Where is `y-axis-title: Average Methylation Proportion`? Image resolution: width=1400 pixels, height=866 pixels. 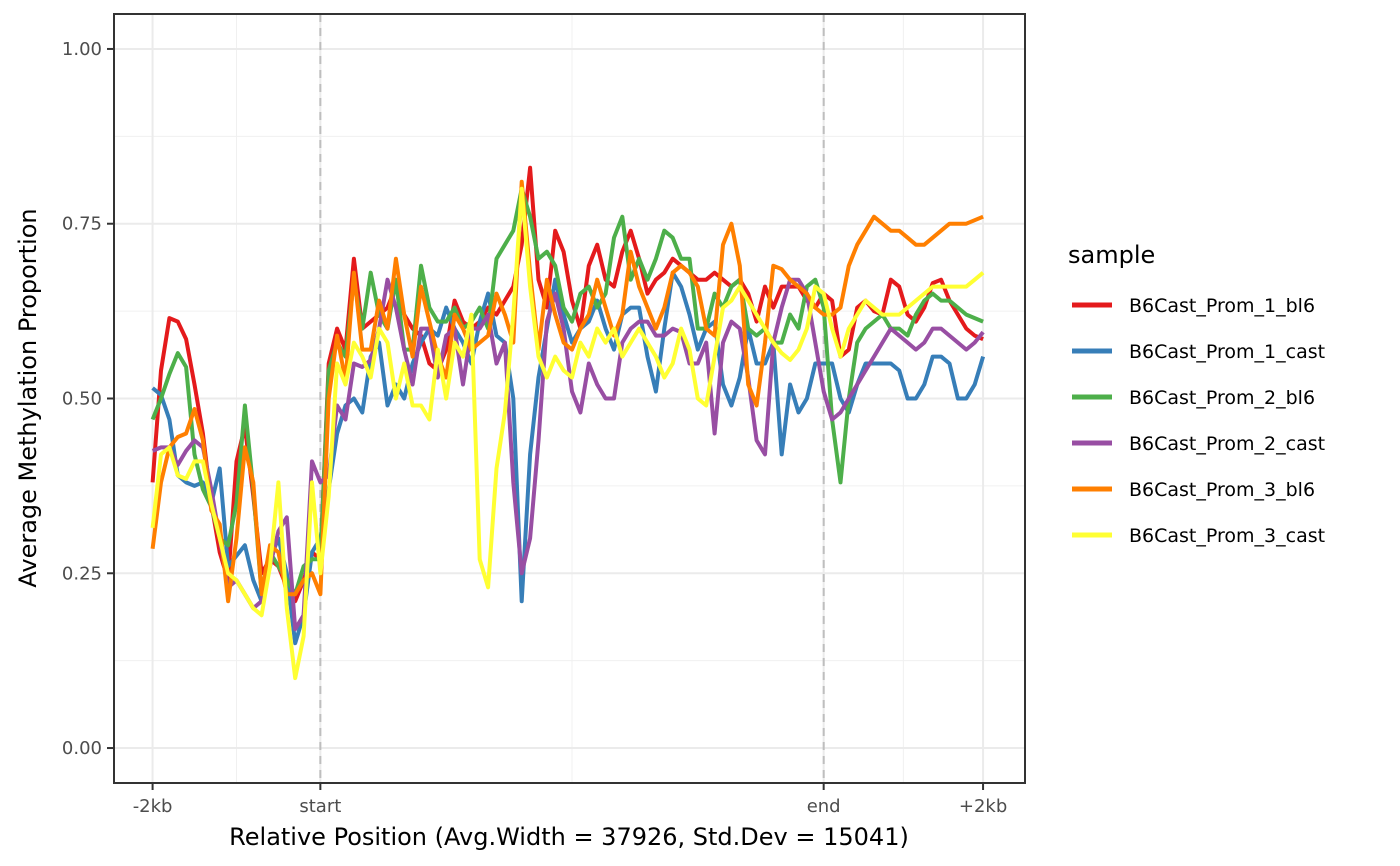
y-axis-title: Average Methylation Proportion is located at coordinates (28, 397).